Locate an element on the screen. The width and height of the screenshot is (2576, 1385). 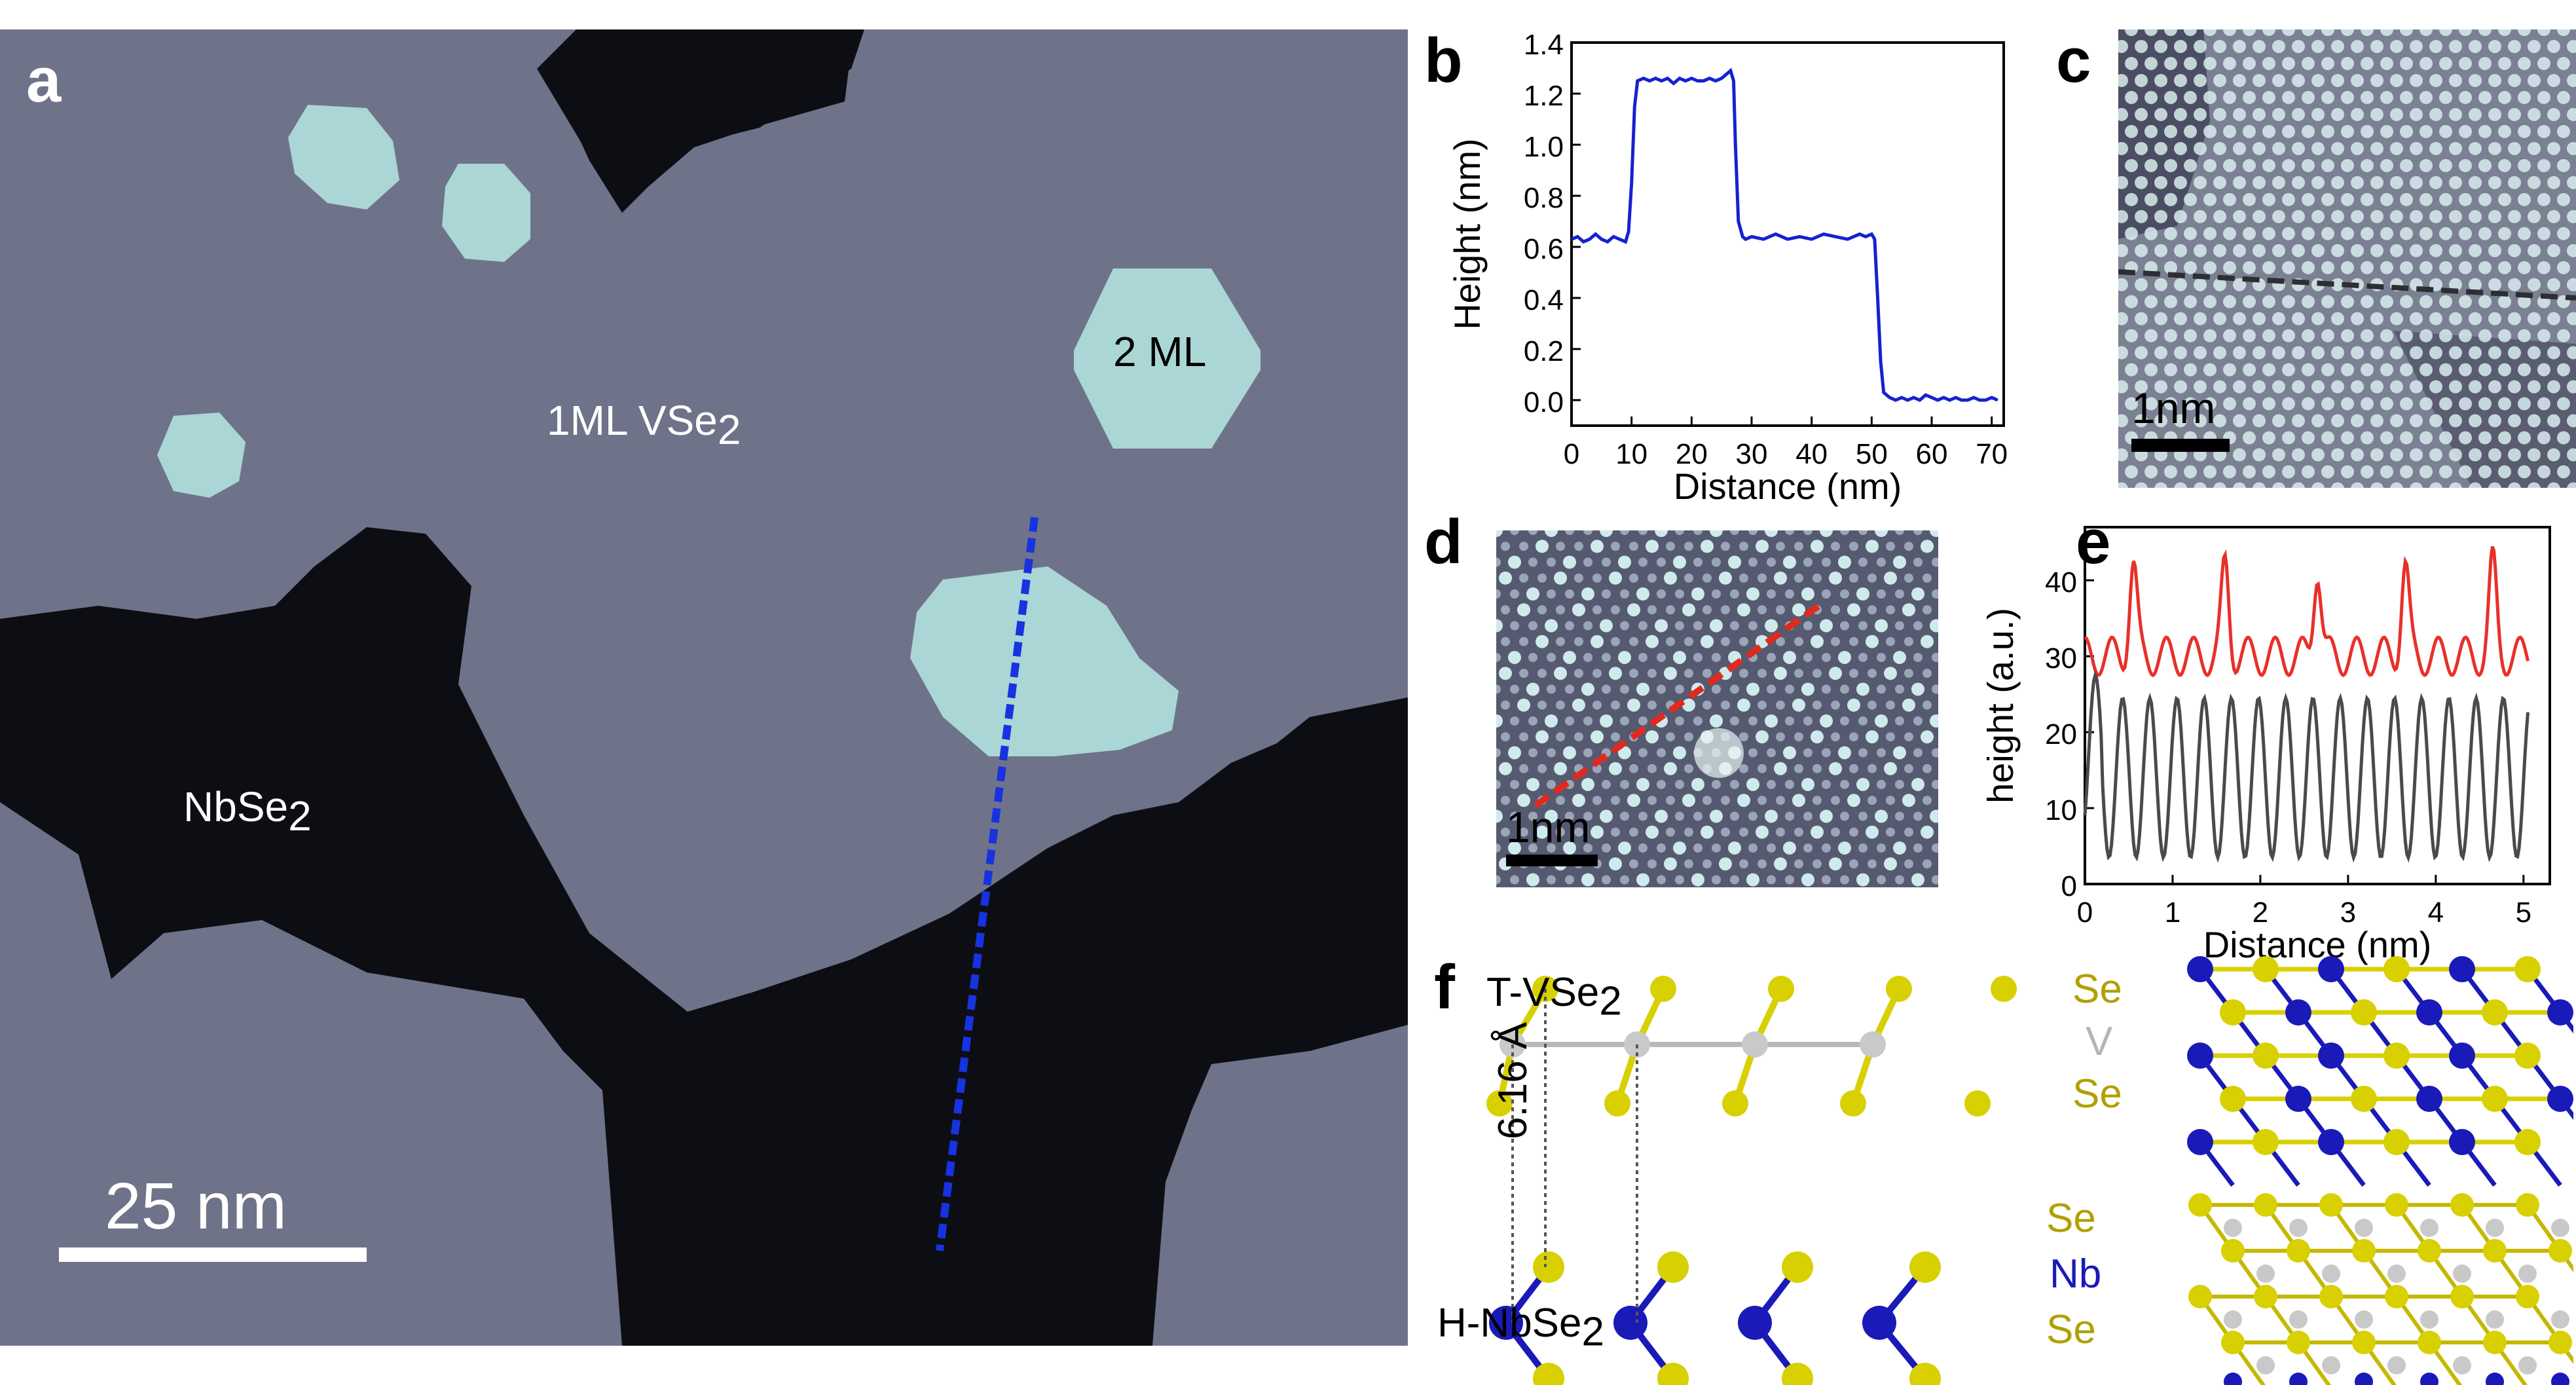
label-t-vse2: T-VSe2 is located at coordinates (1554, 997).